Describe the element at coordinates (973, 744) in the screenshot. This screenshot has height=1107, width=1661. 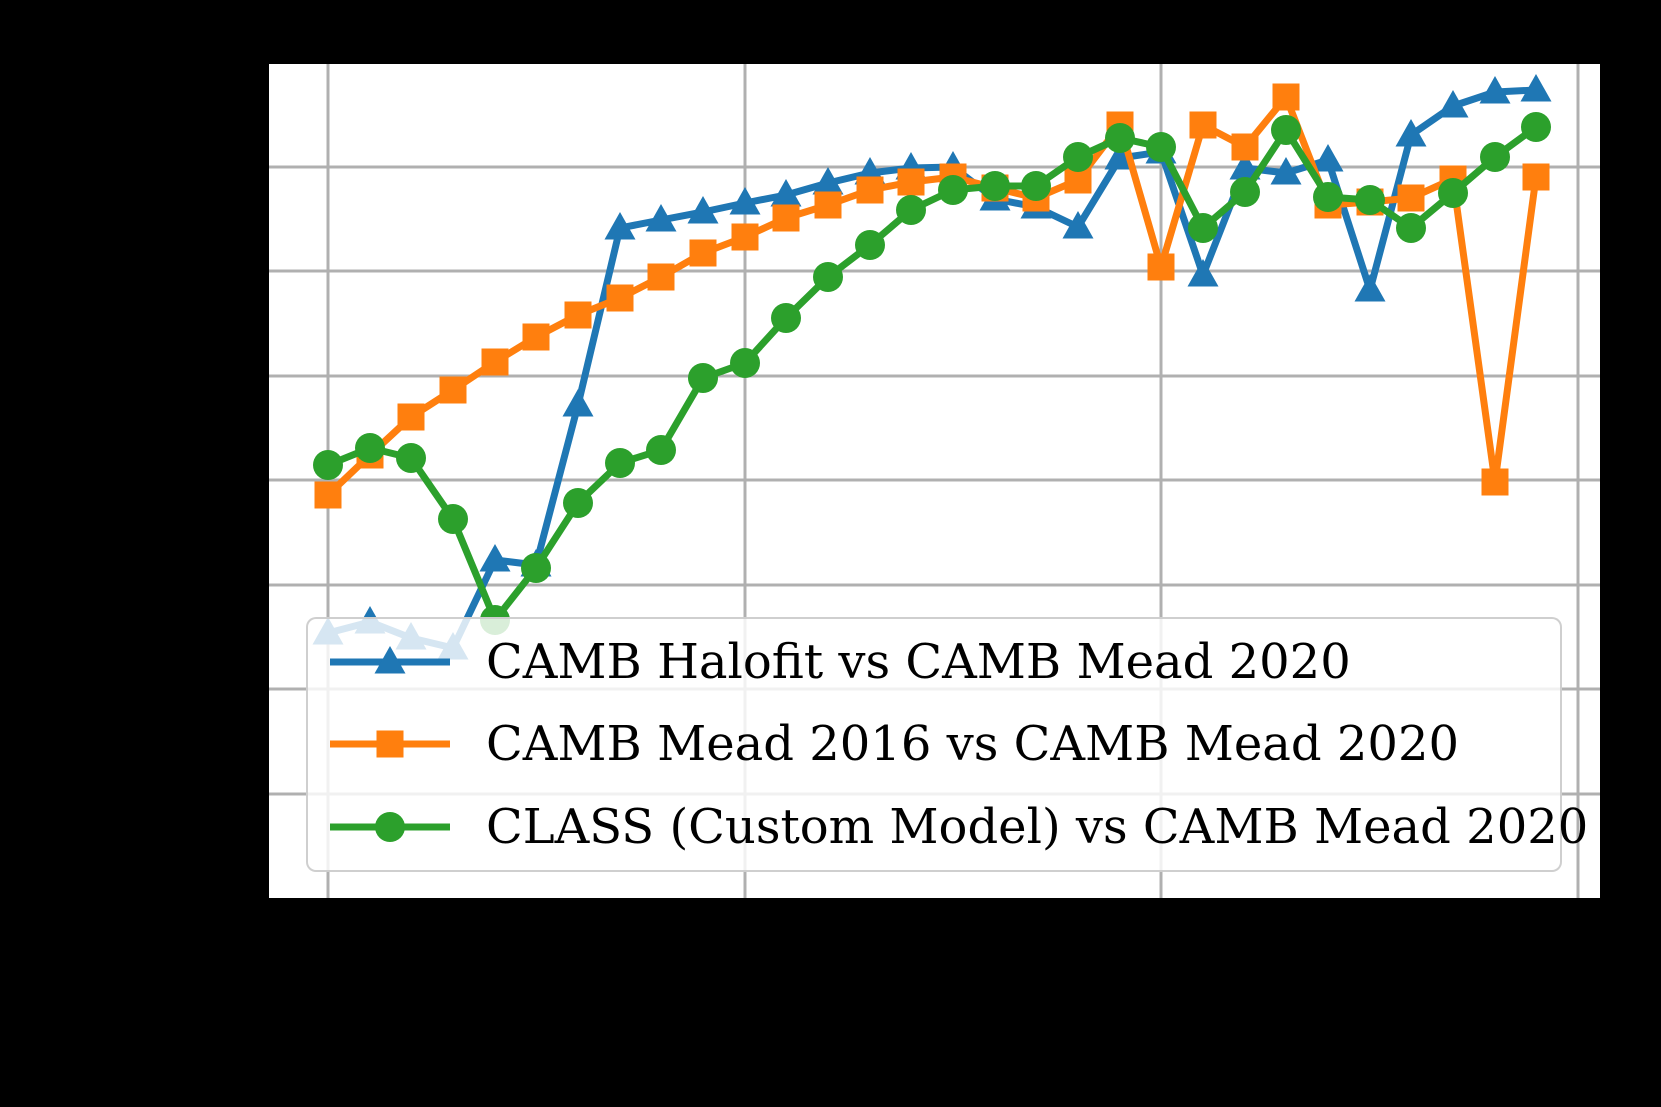
I see `legend-label-camb-mead-2016: CAMB Mead 2016 vs CAMB Mead 2020` at that location.